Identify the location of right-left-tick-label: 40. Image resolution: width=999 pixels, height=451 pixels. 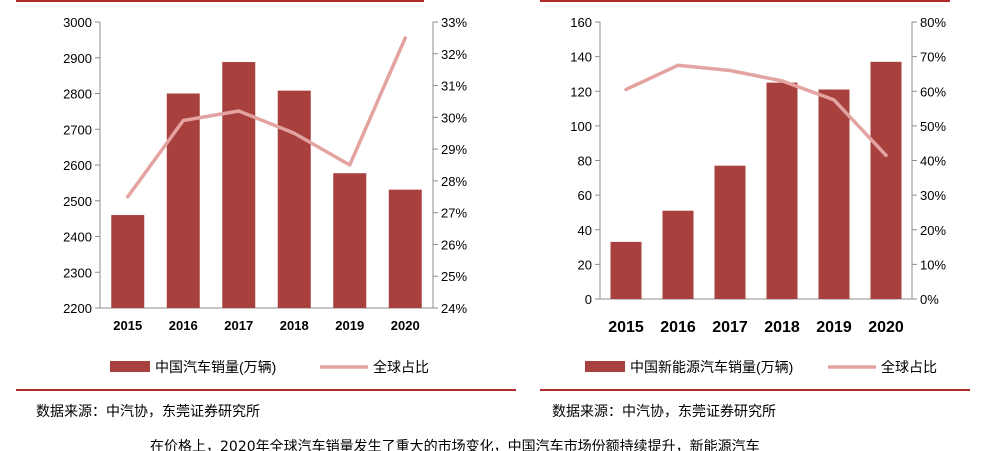
(585, 230).